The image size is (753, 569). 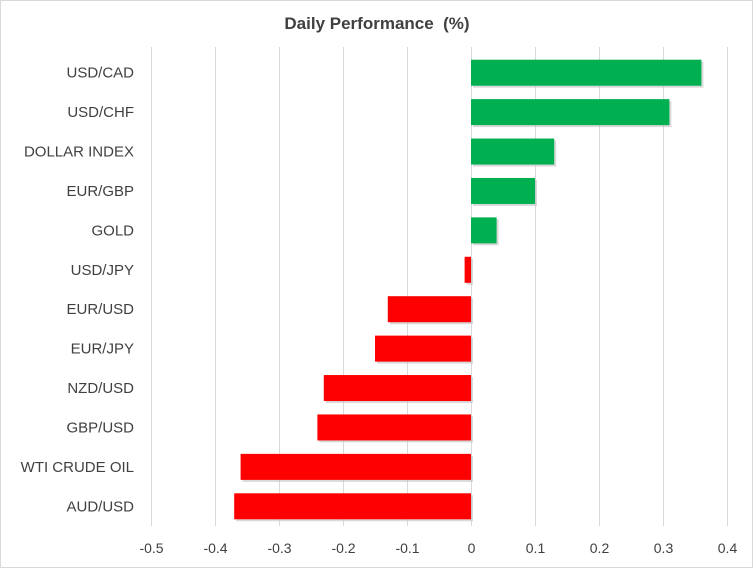 What do you see at coordinates (600, 548) in the screenshot?
I see `x-tick-label: 0.2` at bounding box center [600, 548].